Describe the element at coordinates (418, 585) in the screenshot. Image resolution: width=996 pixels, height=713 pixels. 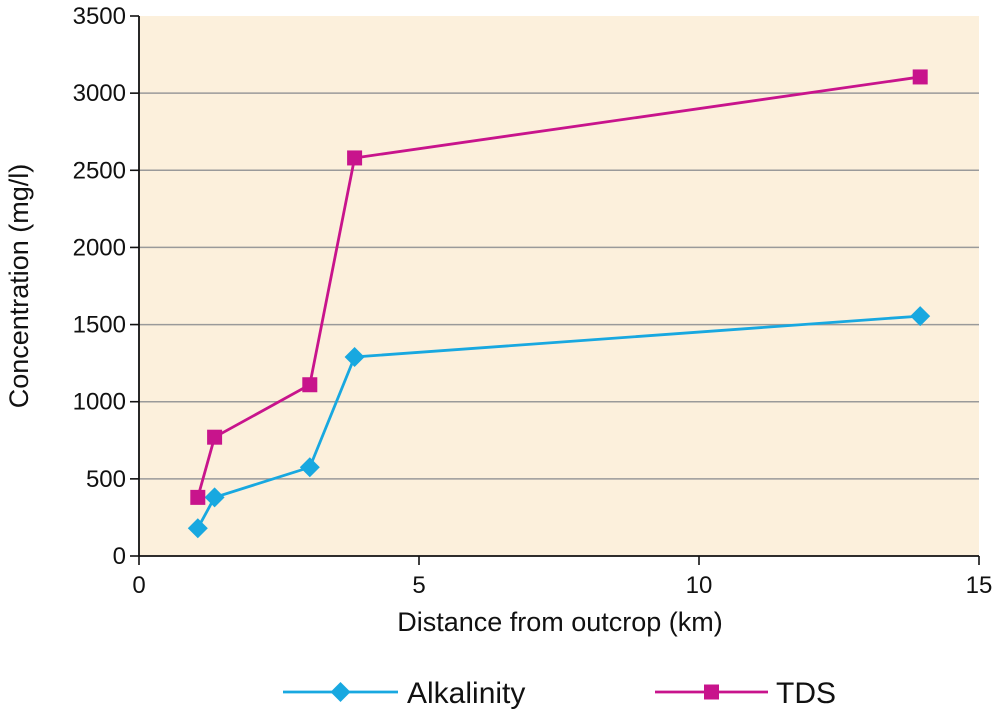
I see `x-tick-label-5: 5` at that location.